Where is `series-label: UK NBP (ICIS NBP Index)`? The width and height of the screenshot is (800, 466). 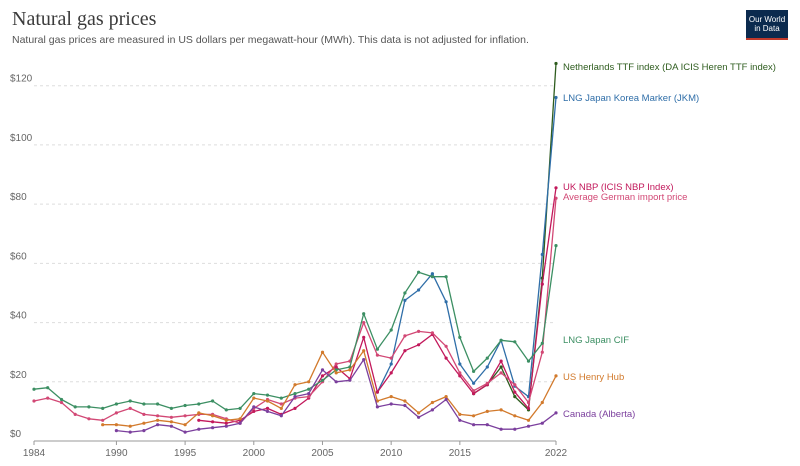 series-label: UK NBP (ICIS NBP Index) is located at coordinates (618, 187).